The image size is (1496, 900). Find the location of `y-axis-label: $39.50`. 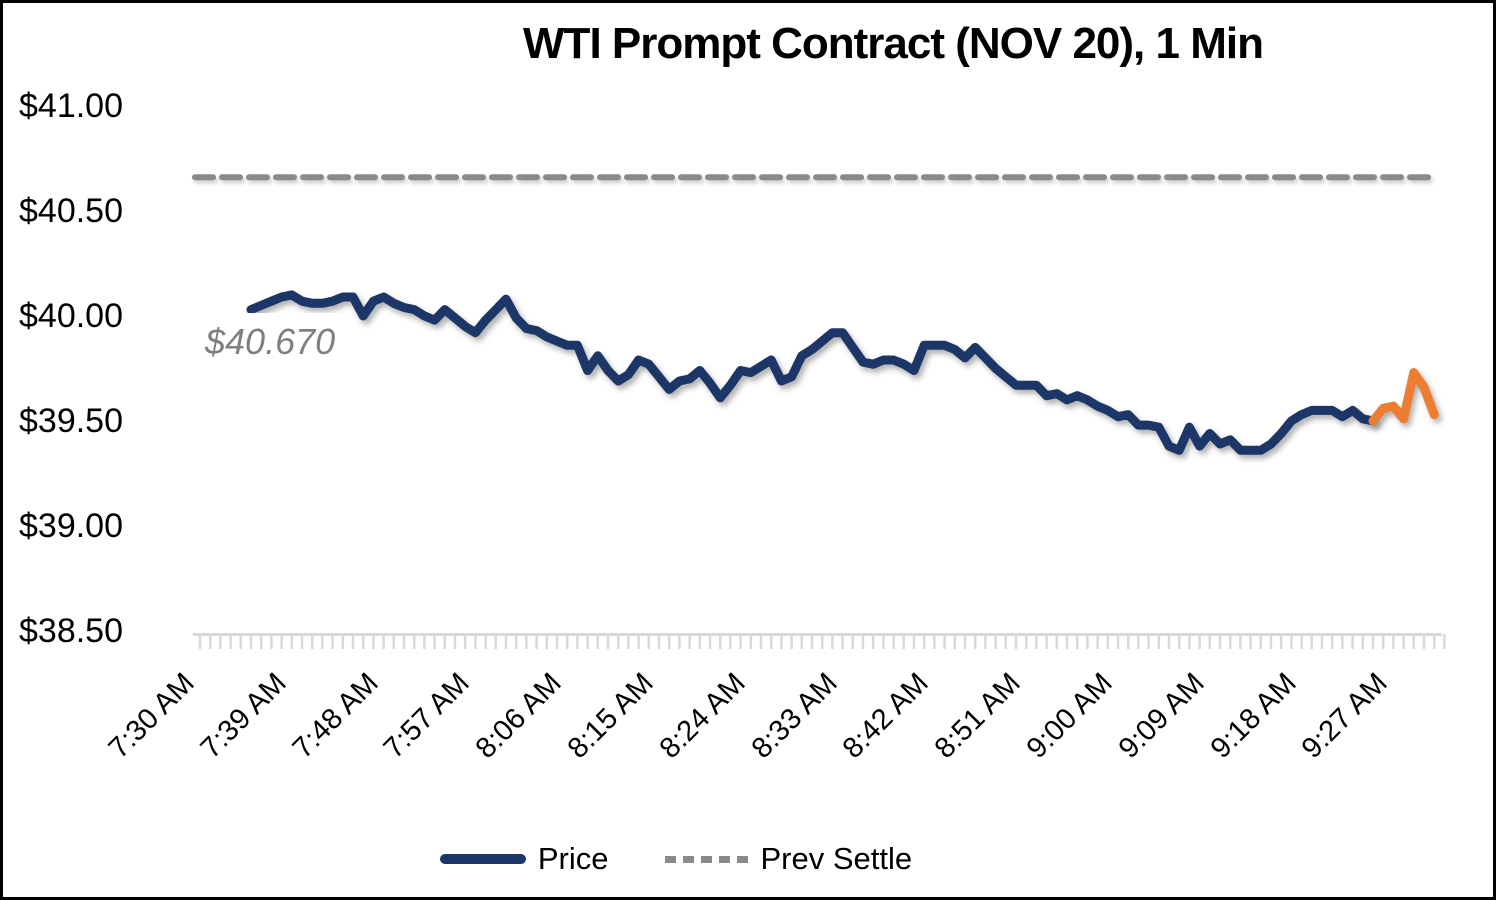

y-axis-label: $39.50 is located at coordinates (71, 420).